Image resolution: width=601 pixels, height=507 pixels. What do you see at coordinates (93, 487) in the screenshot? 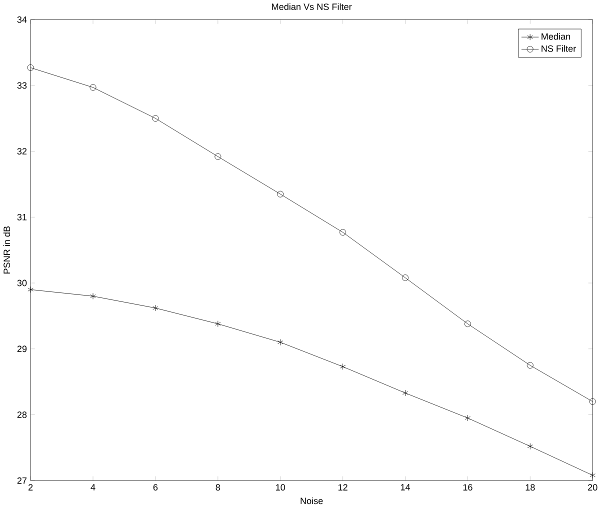
I see `x-tick-label: 4` at bounding box center [93, 487].